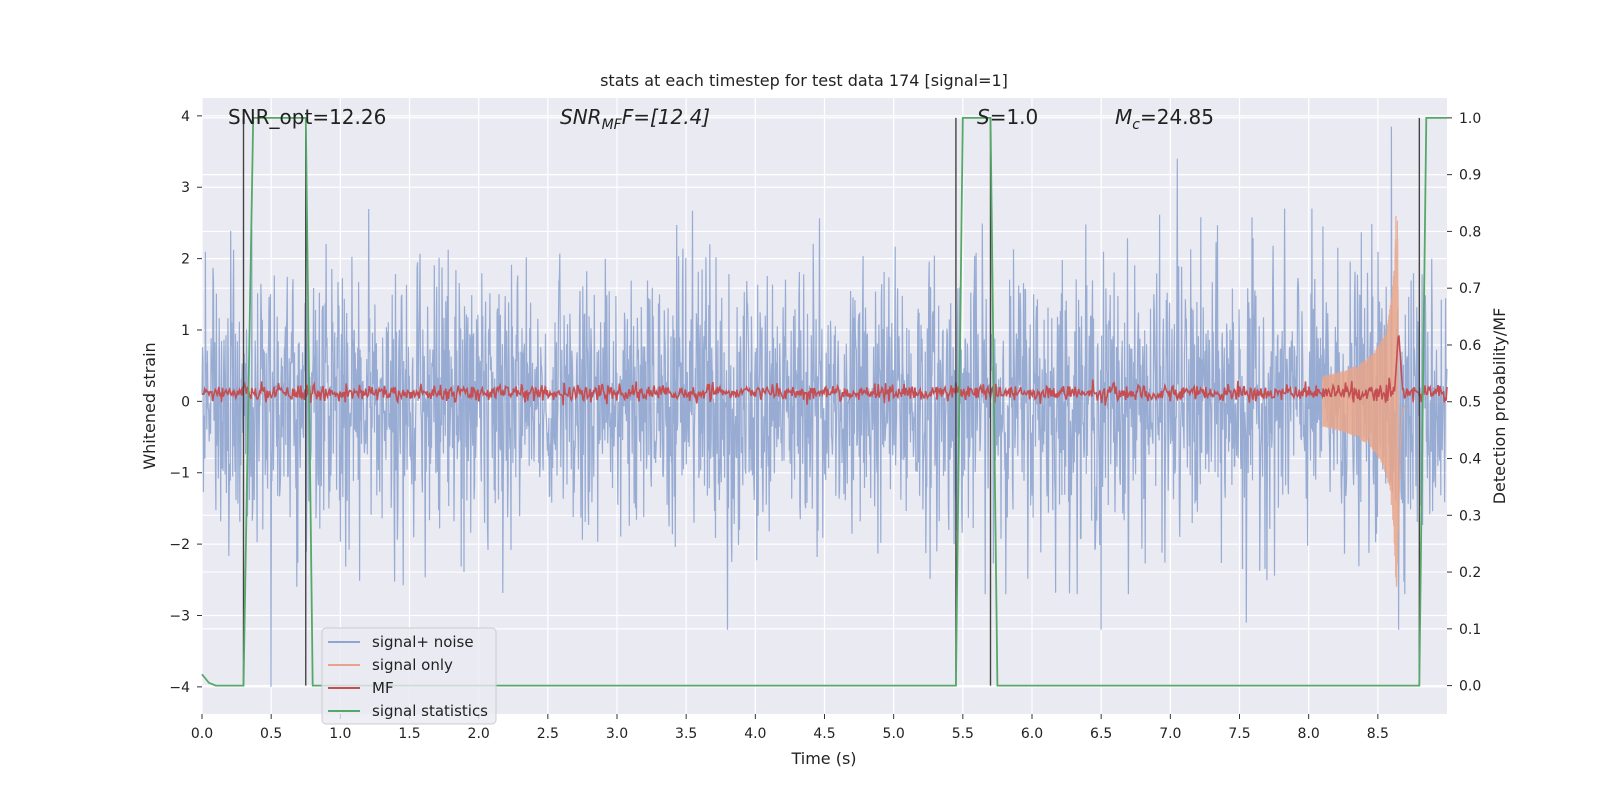 This screenshot has width=1600, height=800. What do you see at coordinates (1470, 687) in the screenshot?
I see `y-right-tick-label: 0.0` at bounding box center [1470, 687].